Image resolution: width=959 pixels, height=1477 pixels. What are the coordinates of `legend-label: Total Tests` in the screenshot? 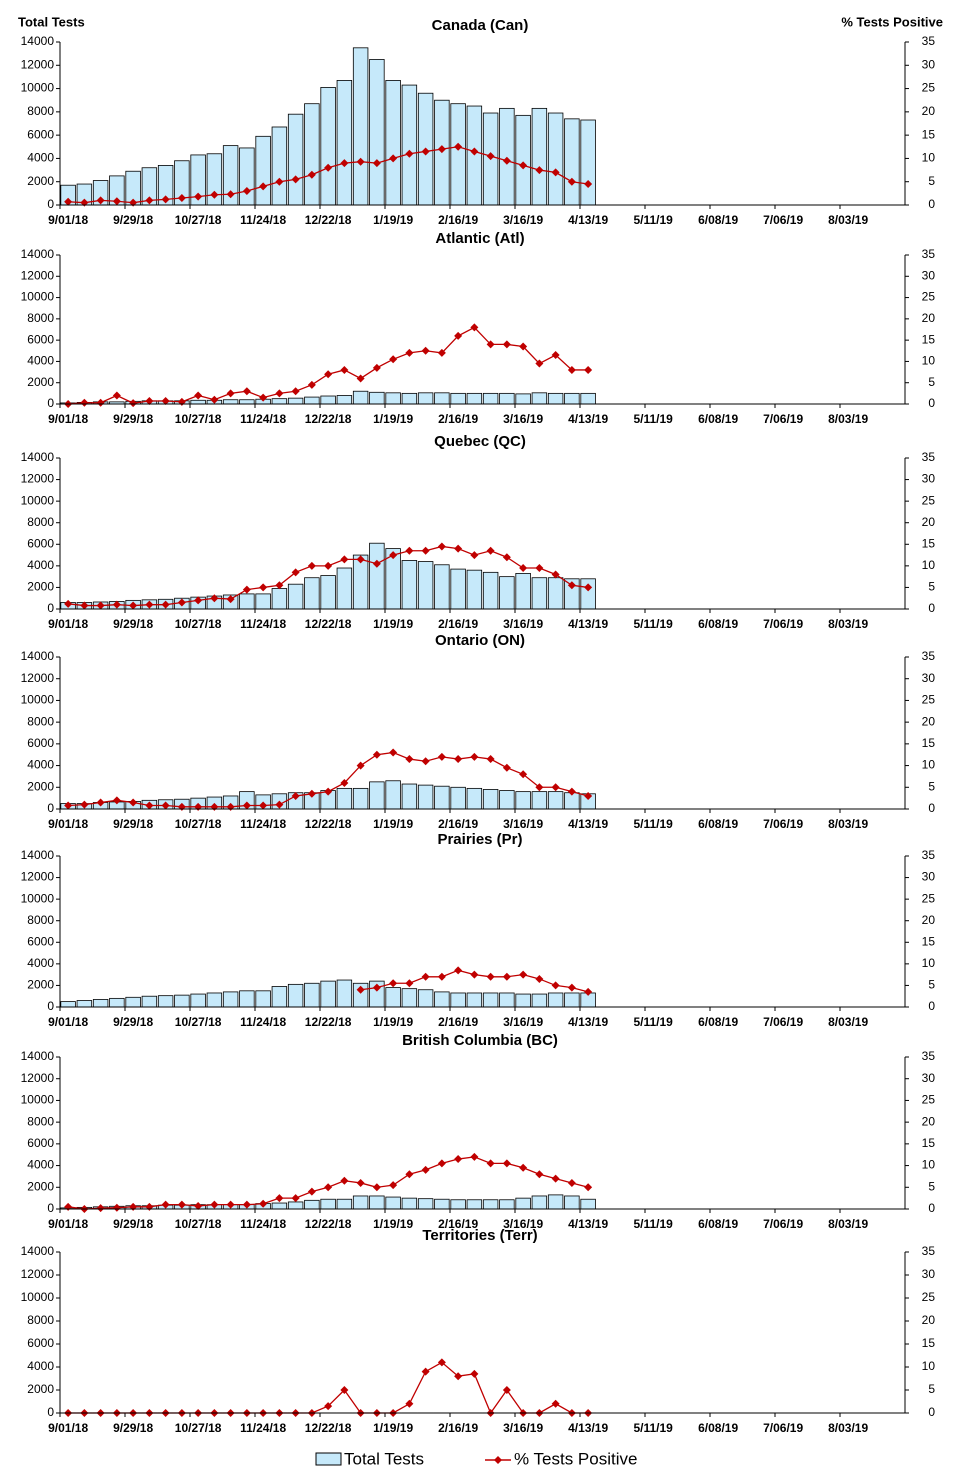 It's located at (384, 1458).